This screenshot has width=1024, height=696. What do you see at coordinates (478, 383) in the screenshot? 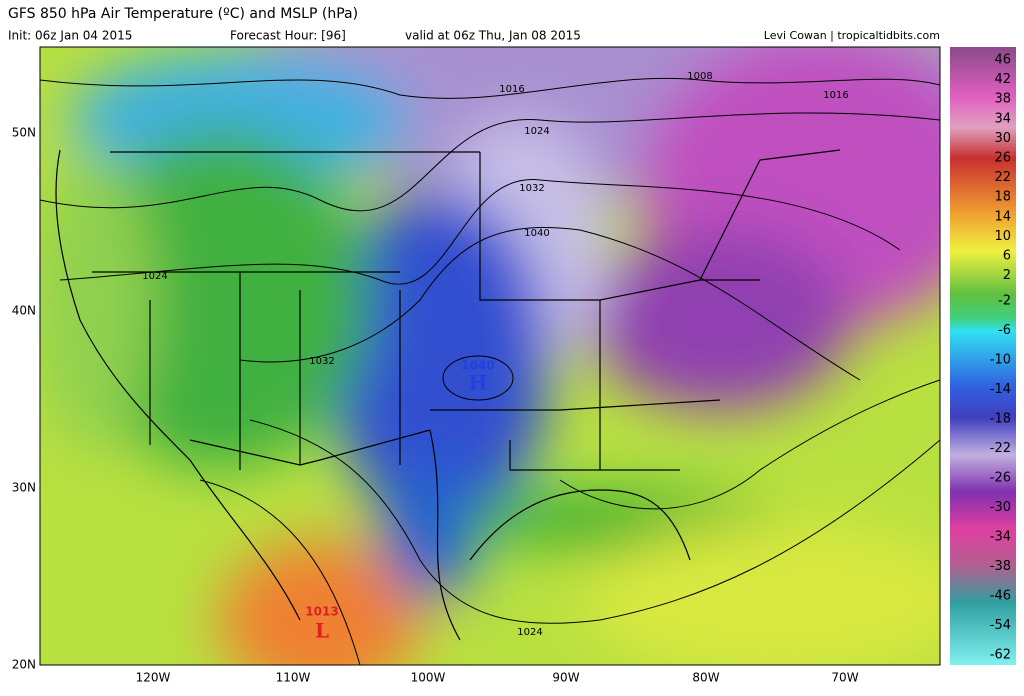
I see `high-symbol: H` at bounding box center [478, 383].